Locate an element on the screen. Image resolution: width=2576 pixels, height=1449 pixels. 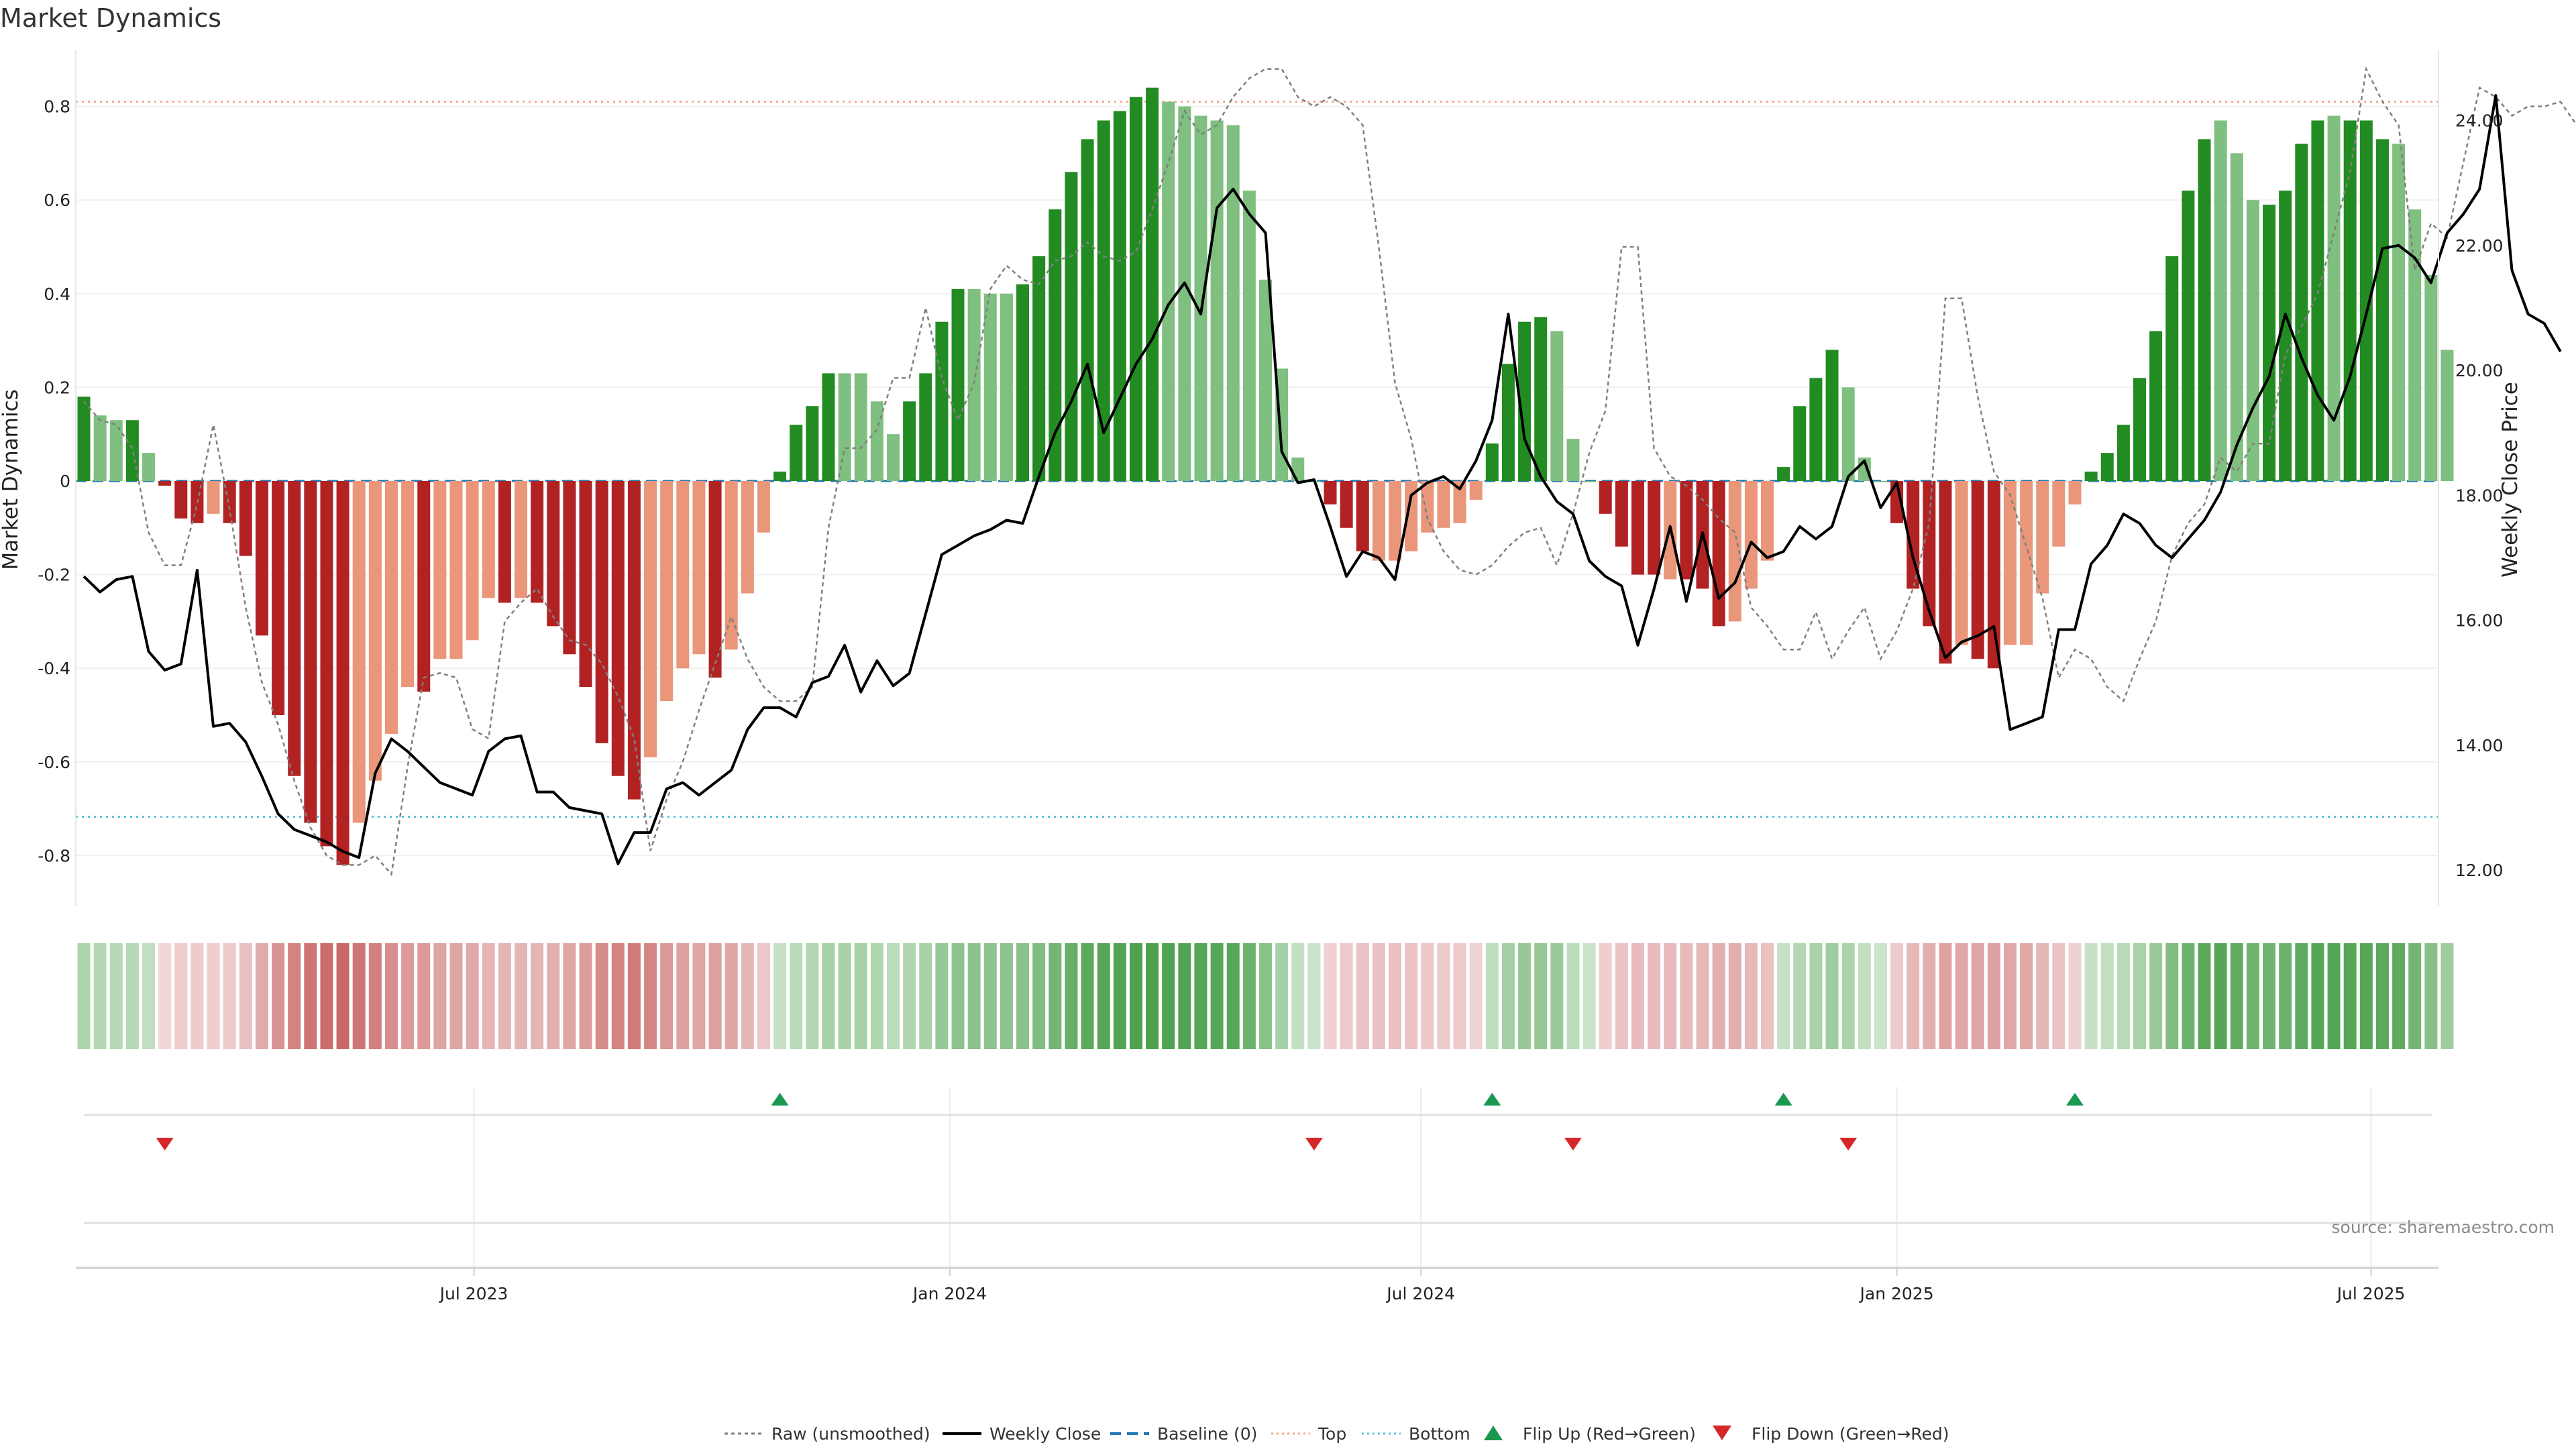
right-tick-label: 20.00 is located at coordinates (2479, 370).